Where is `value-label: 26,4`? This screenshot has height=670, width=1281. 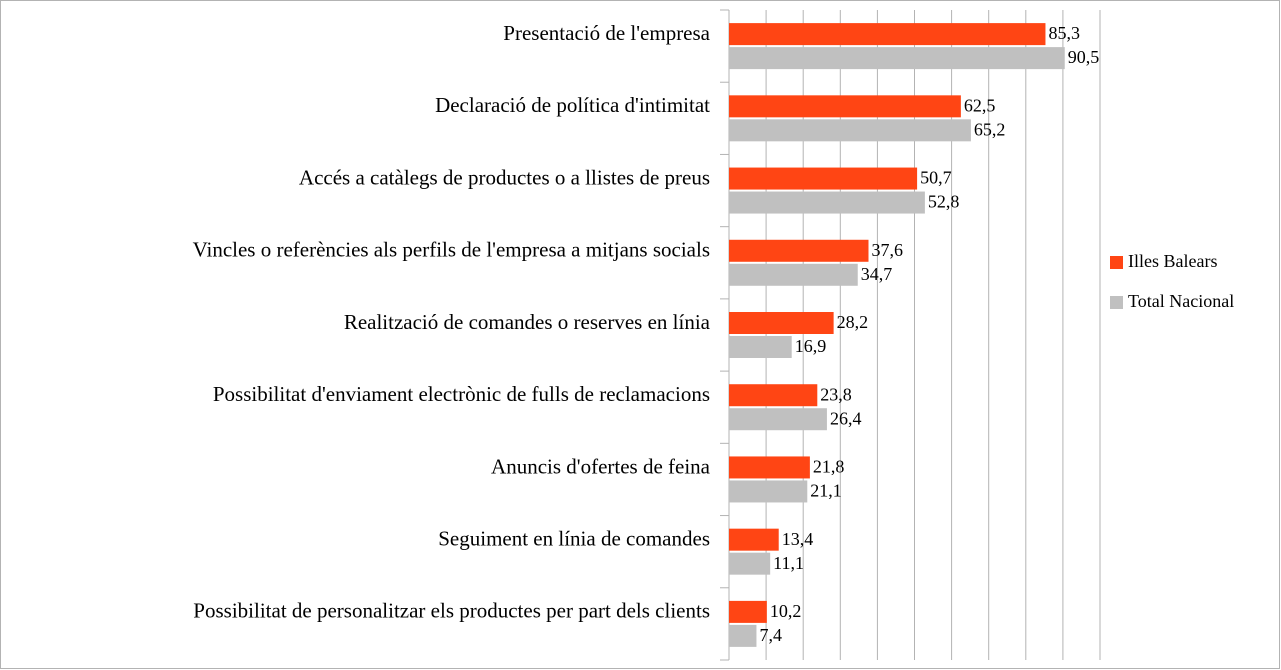 value-label: 26,4 is located at coordinates (846, 418).